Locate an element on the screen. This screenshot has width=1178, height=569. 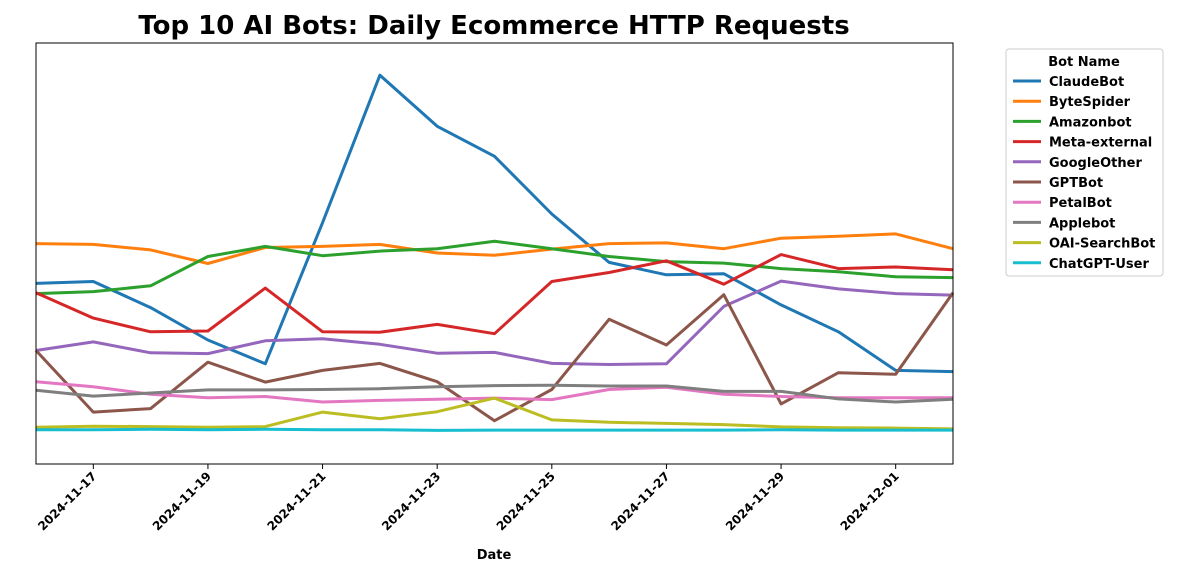
series-line-applebot is located at coordinates (494, 393).